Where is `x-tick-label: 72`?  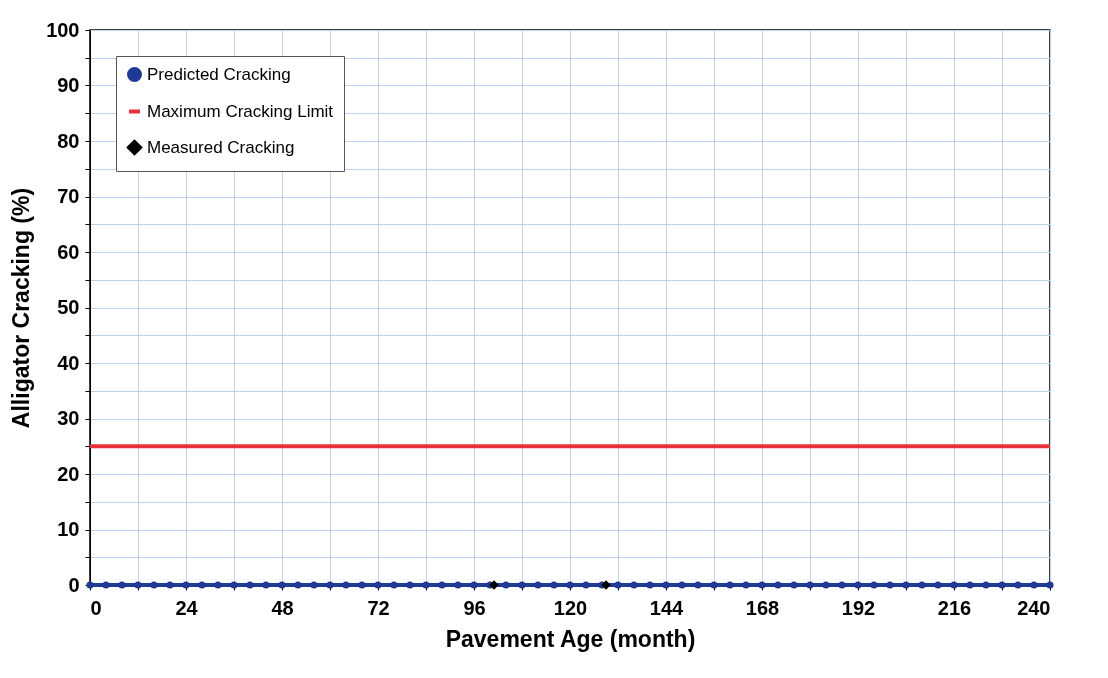
x-tick-label: 72 is located at coordinates (378, 607).